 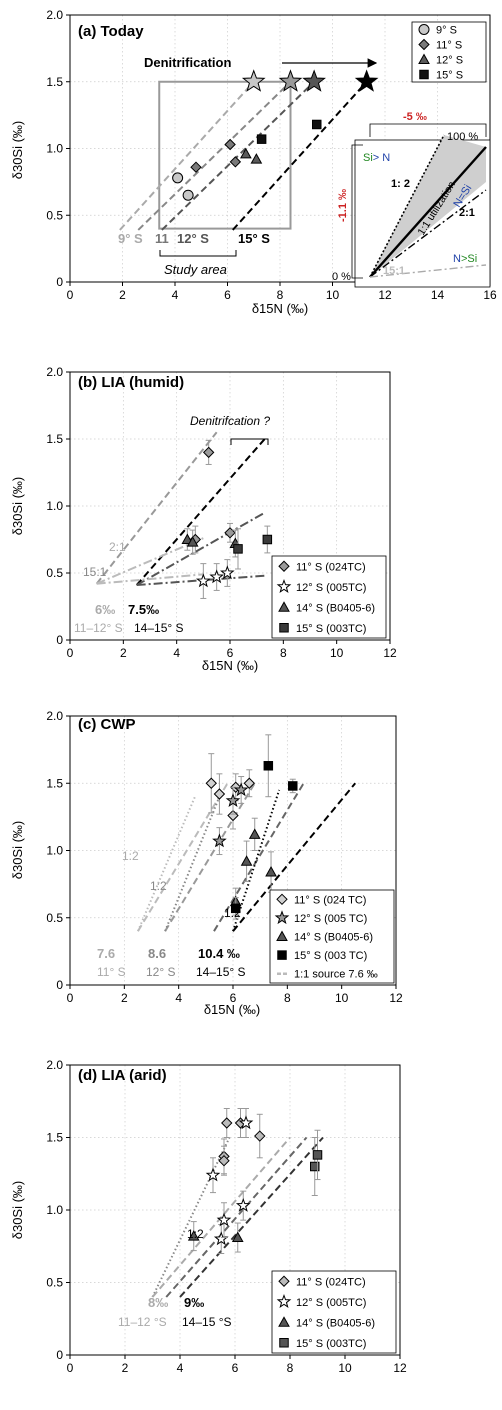 I want to click on panel-c-lat-b: 12° S, so click(x=160, y=972).